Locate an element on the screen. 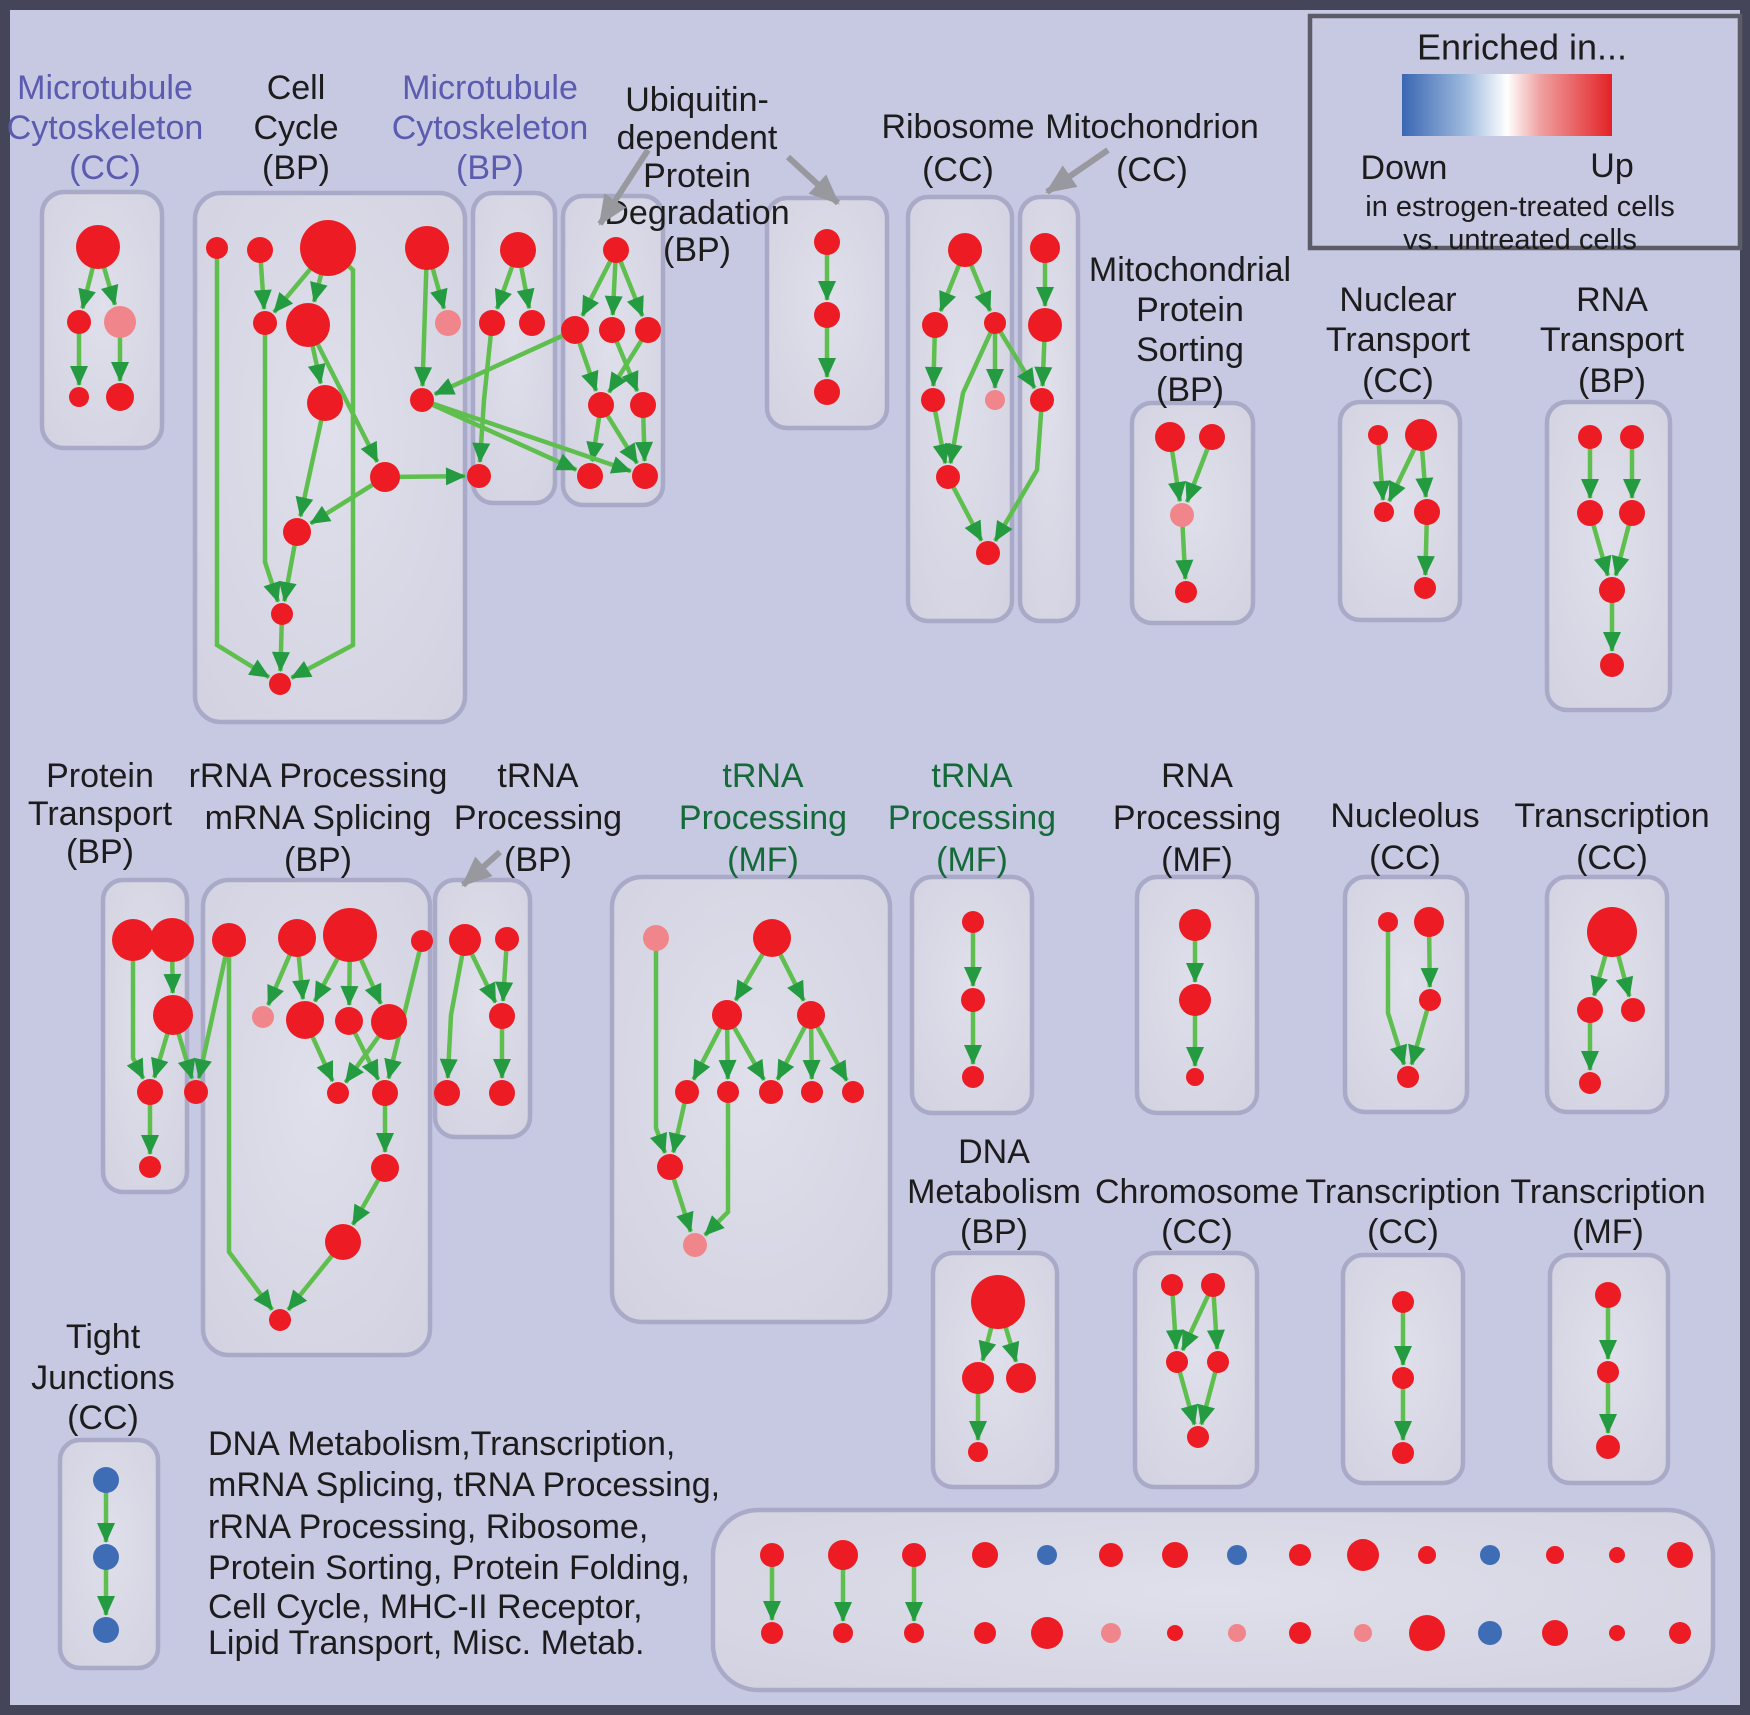  node-rb3 is located at coordinates (933, 400).